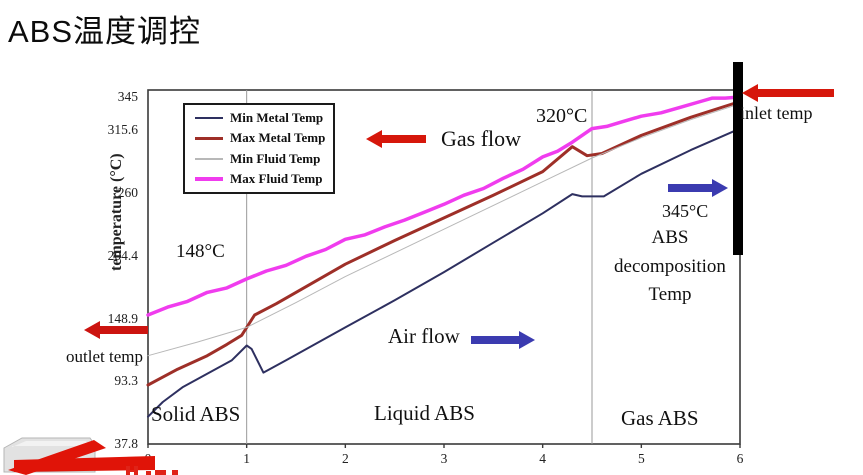 The height and width of the screenshot is (475, 863). What do you see at coordinates (127, 192) in the screenshot?
I see `y-axis-tick: 260` at bounding box center [127, 192].